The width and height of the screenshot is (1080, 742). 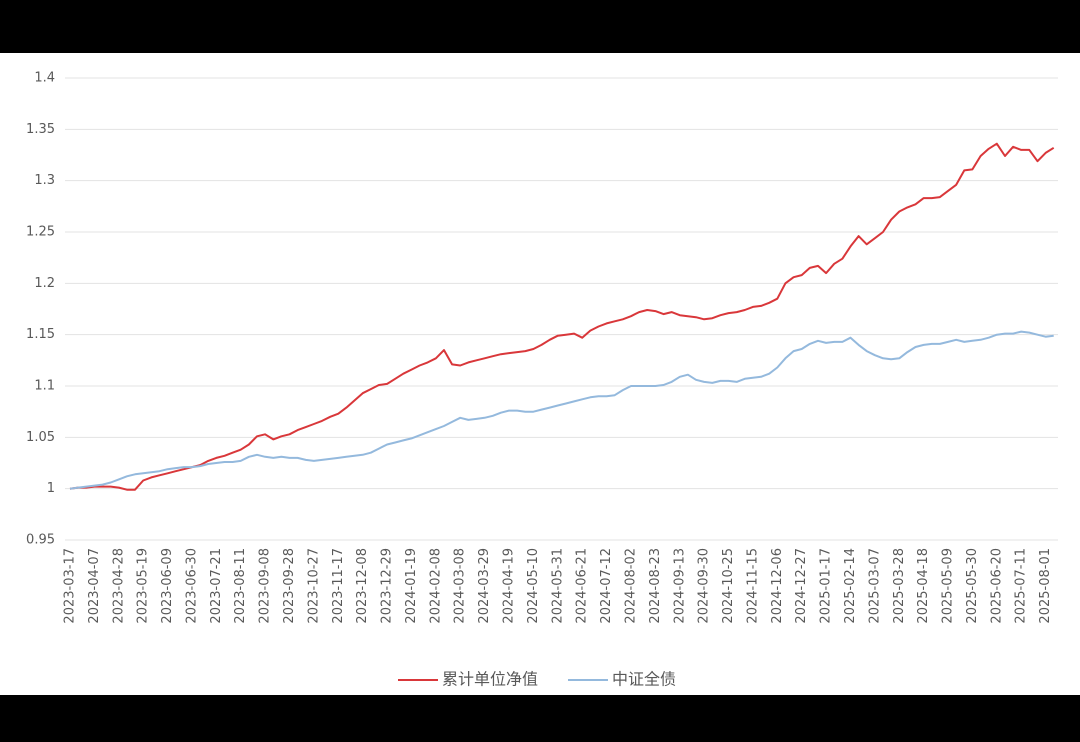 I want to click on x-tick-label: 2024-09-30, so click(x=704, y=586).